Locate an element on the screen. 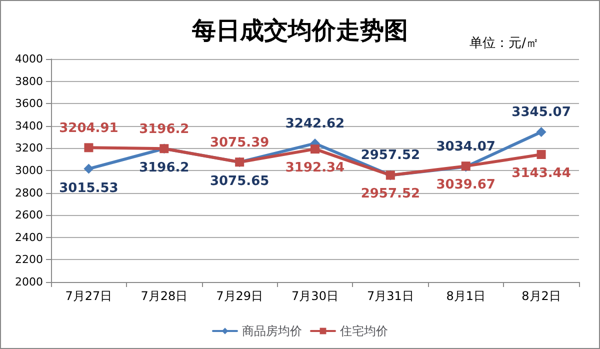  y-tick-label: 3400 is located at coordinates (29, 125).